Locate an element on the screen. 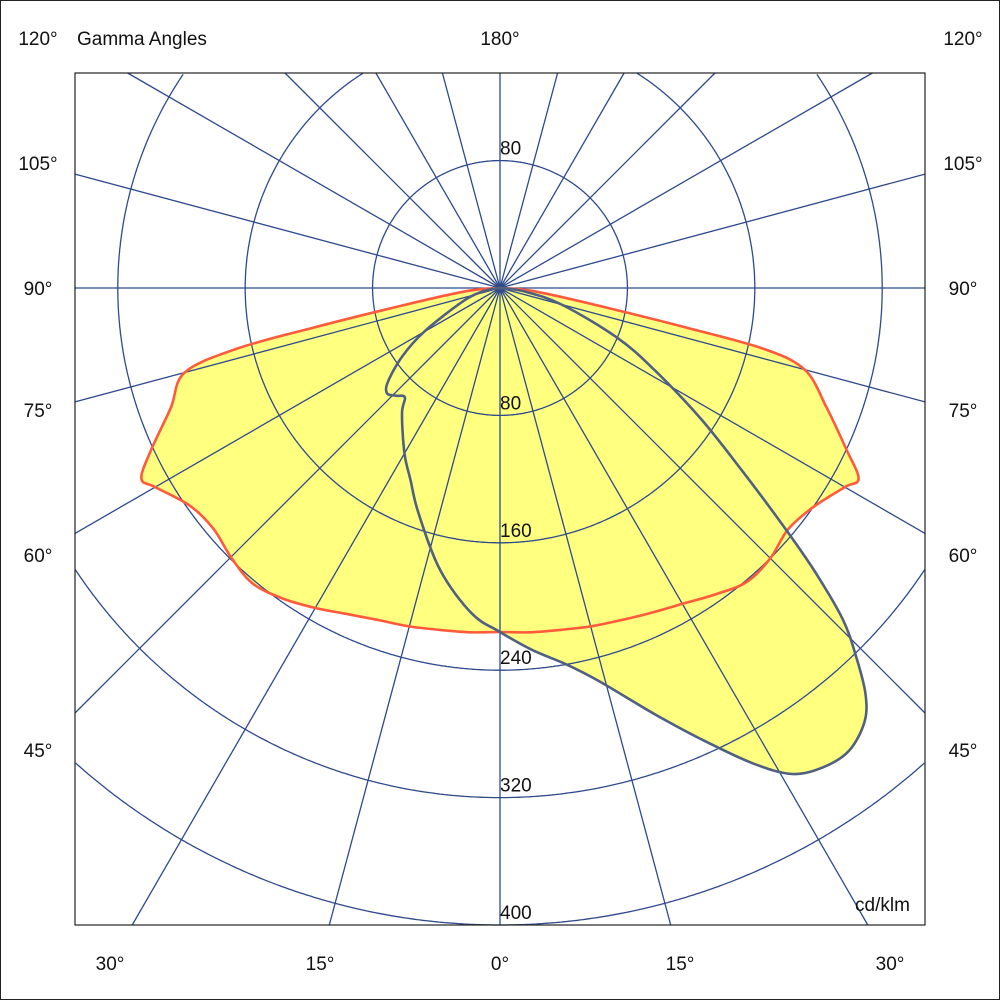 The height and width of the screenshot is (1000, 1000). ring-label-240: 240 is located at coordinates (516, 658).